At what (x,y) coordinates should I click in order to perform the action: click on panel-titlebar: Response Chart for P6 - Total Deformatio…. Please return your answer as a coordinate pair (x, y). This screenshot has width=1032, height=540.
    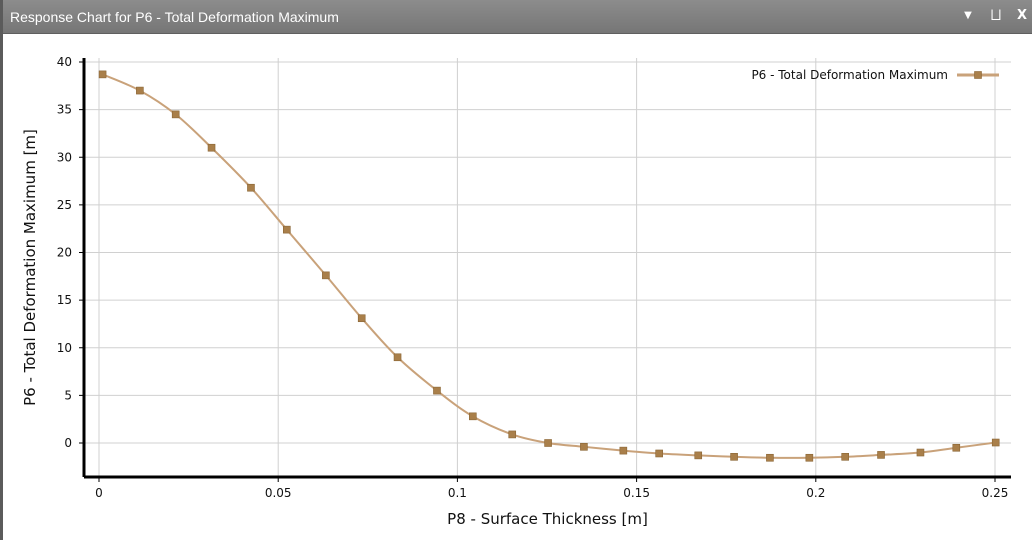
    Looking at the image, I should click on (517, 17).